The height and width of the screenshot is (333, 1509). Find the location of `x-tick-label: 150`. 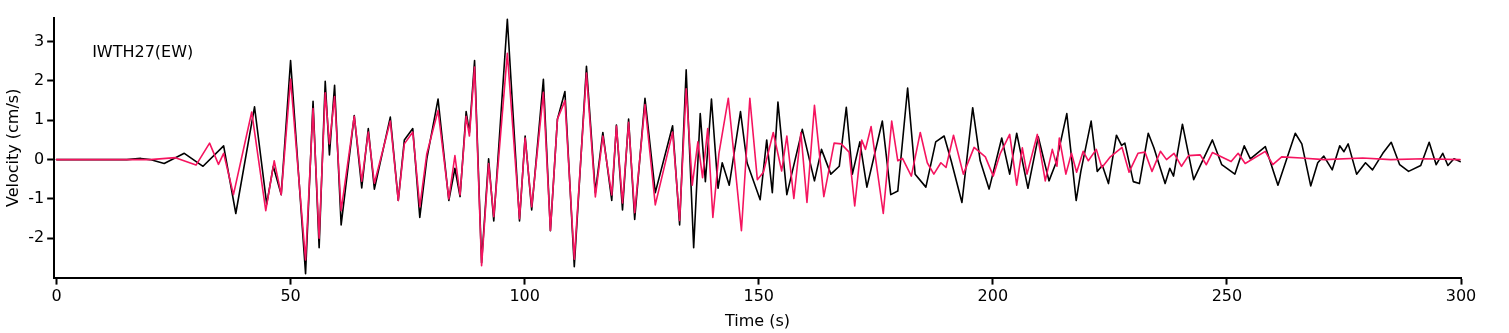

x-tick-label: 150 is located at coordinates (759, 296).